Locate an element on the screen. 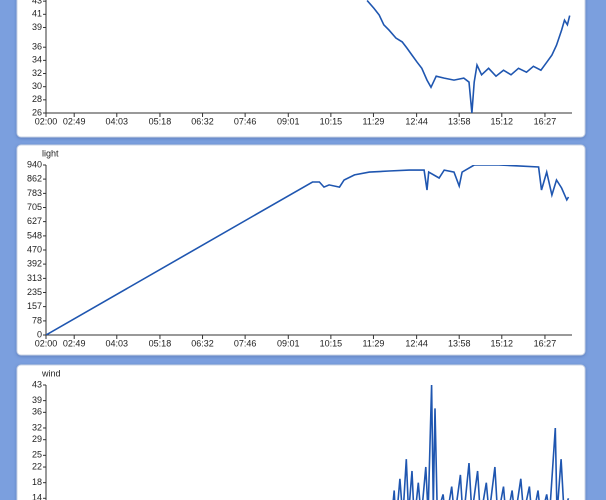 This screenshot has height=500, width=606. chart-title: light is located at coordinates (50, 153).